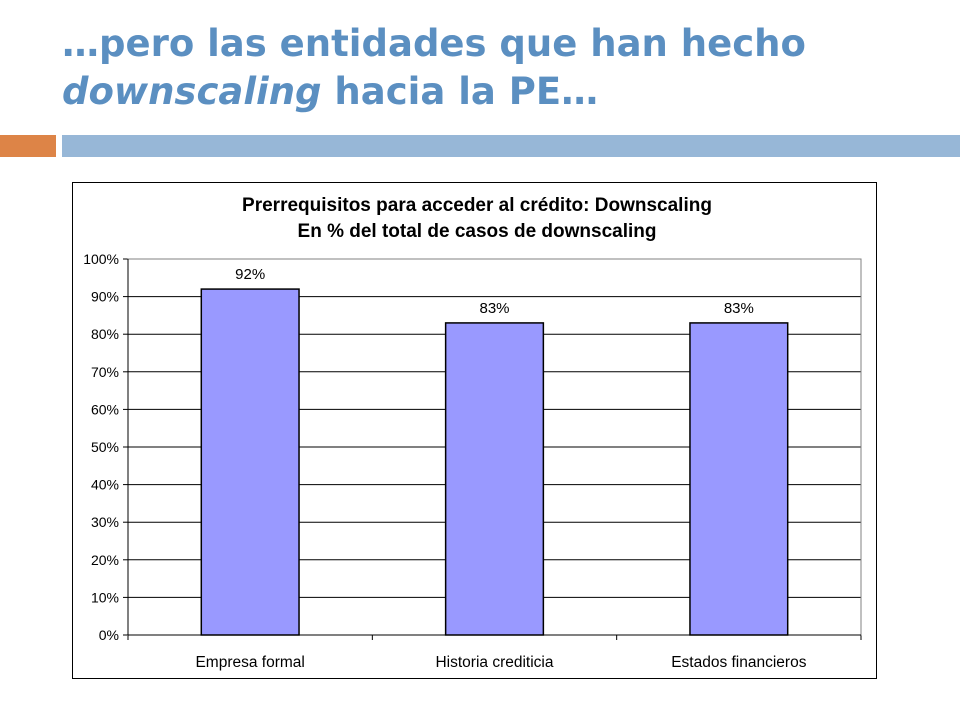 This screenshot has height=720, width=960. Describe the element at coordinates (105, 597) in the screenshot. I see `y-tick-label: 10%` at that location.